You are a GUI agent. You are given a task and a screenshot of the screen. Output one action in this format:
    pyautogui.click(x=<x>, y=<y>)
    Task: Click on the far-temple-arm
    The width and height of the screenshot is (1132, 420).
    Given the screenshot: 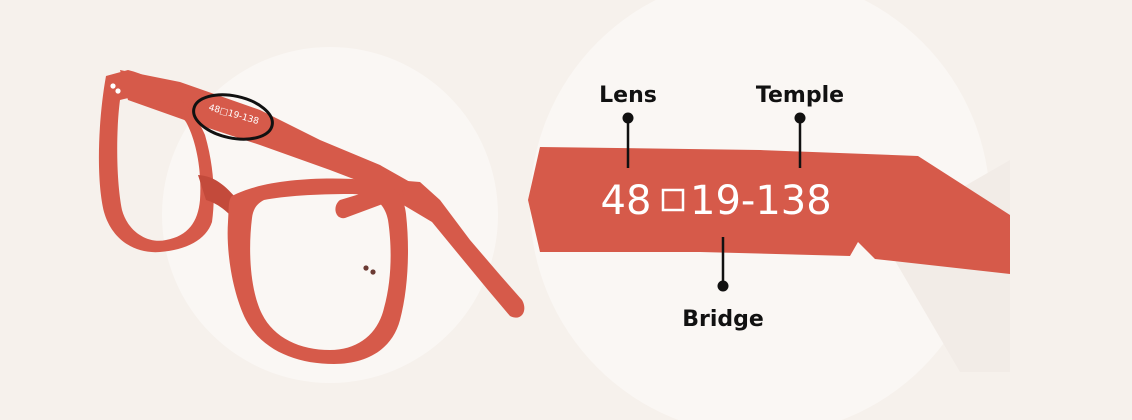 What is the action you would take?
    pyautogui.click(x=460, y=249)
    